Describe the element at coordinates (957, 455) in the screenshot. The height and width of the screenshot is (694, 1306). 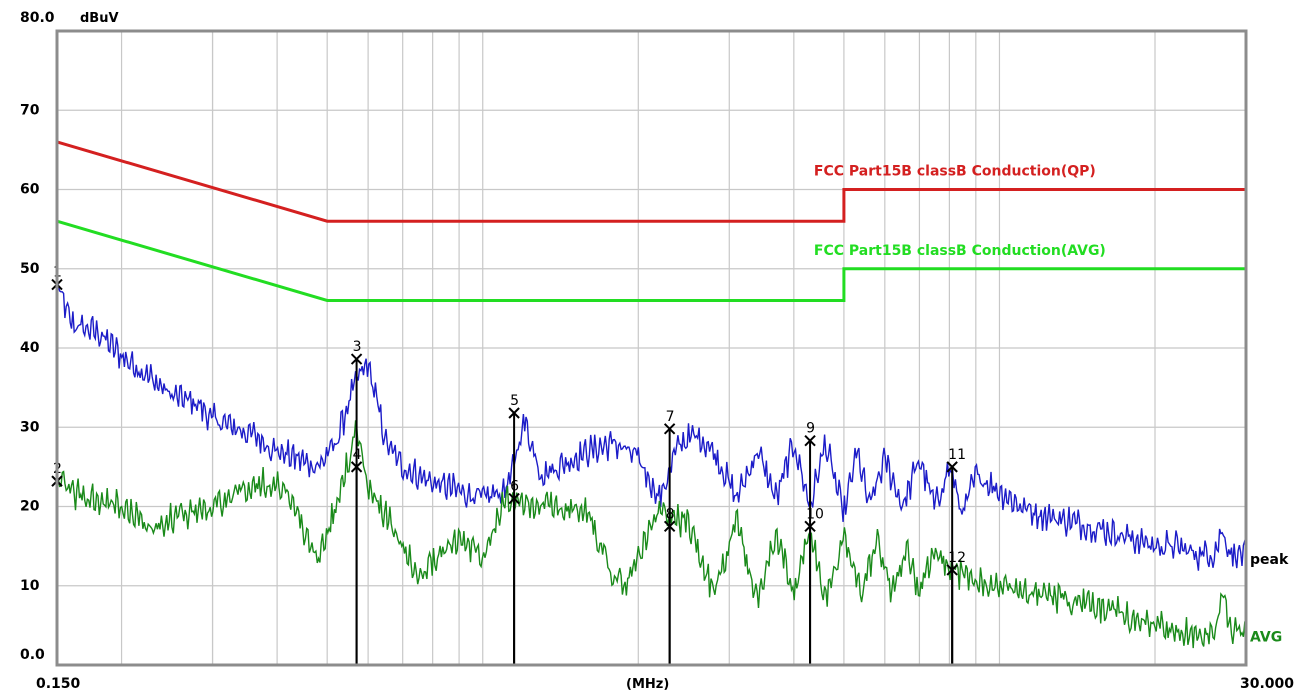
I see `marker-label: 11` at that location.